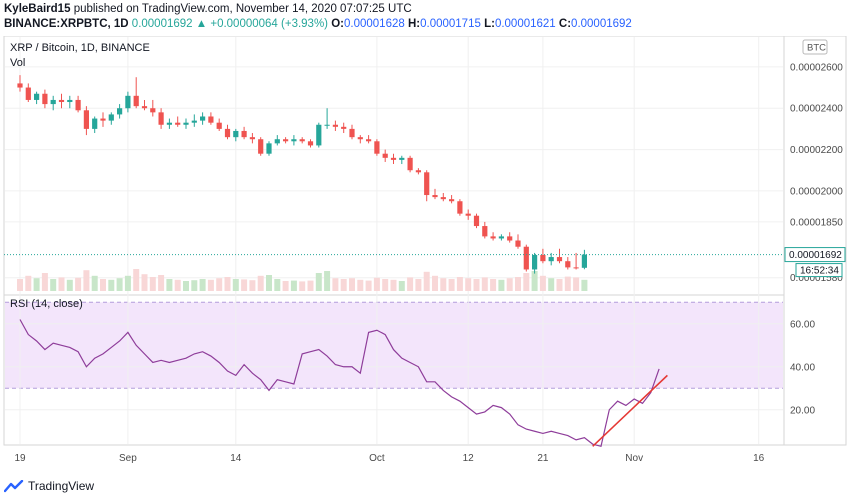 This screenshot has height=499, width=850. Describe the element at coordinates (525, 24) in the screenshot. I see `low-value: 0.00001621` at that location.